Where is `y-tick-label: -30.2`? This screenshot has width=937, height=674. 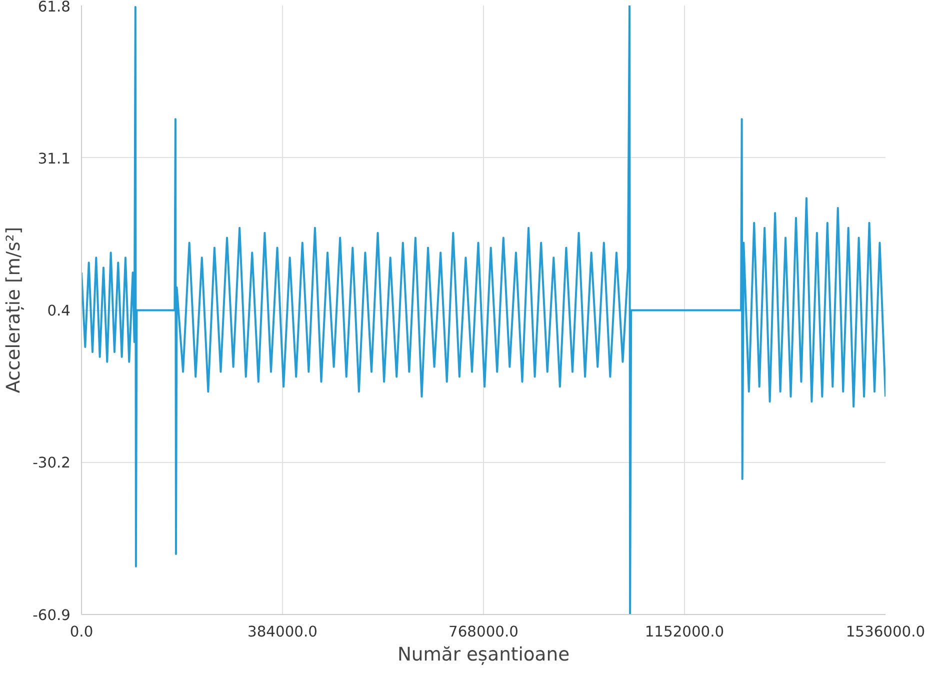 y-tick-label: -30.2 is located at coordinates (51, 463).